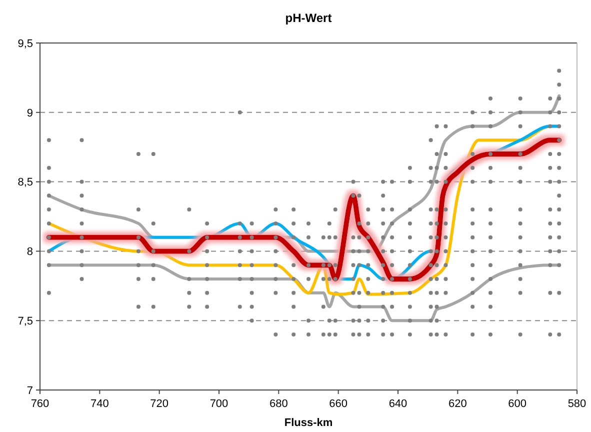 This screenshot has width=591, height=432. I want to click on x-tick-label: 660, so click(338, 404).